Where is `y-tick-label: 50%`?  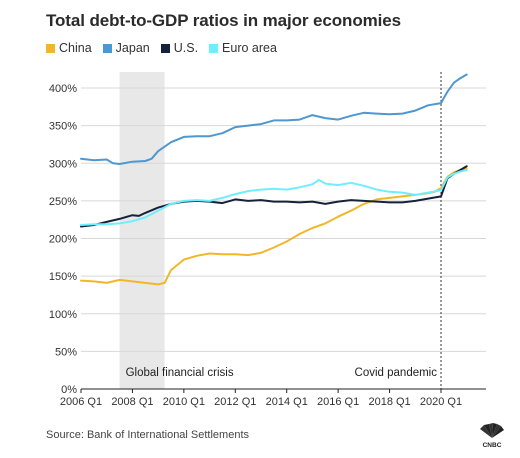 y-tick-label: 50% is located at coordinates (66, 352).